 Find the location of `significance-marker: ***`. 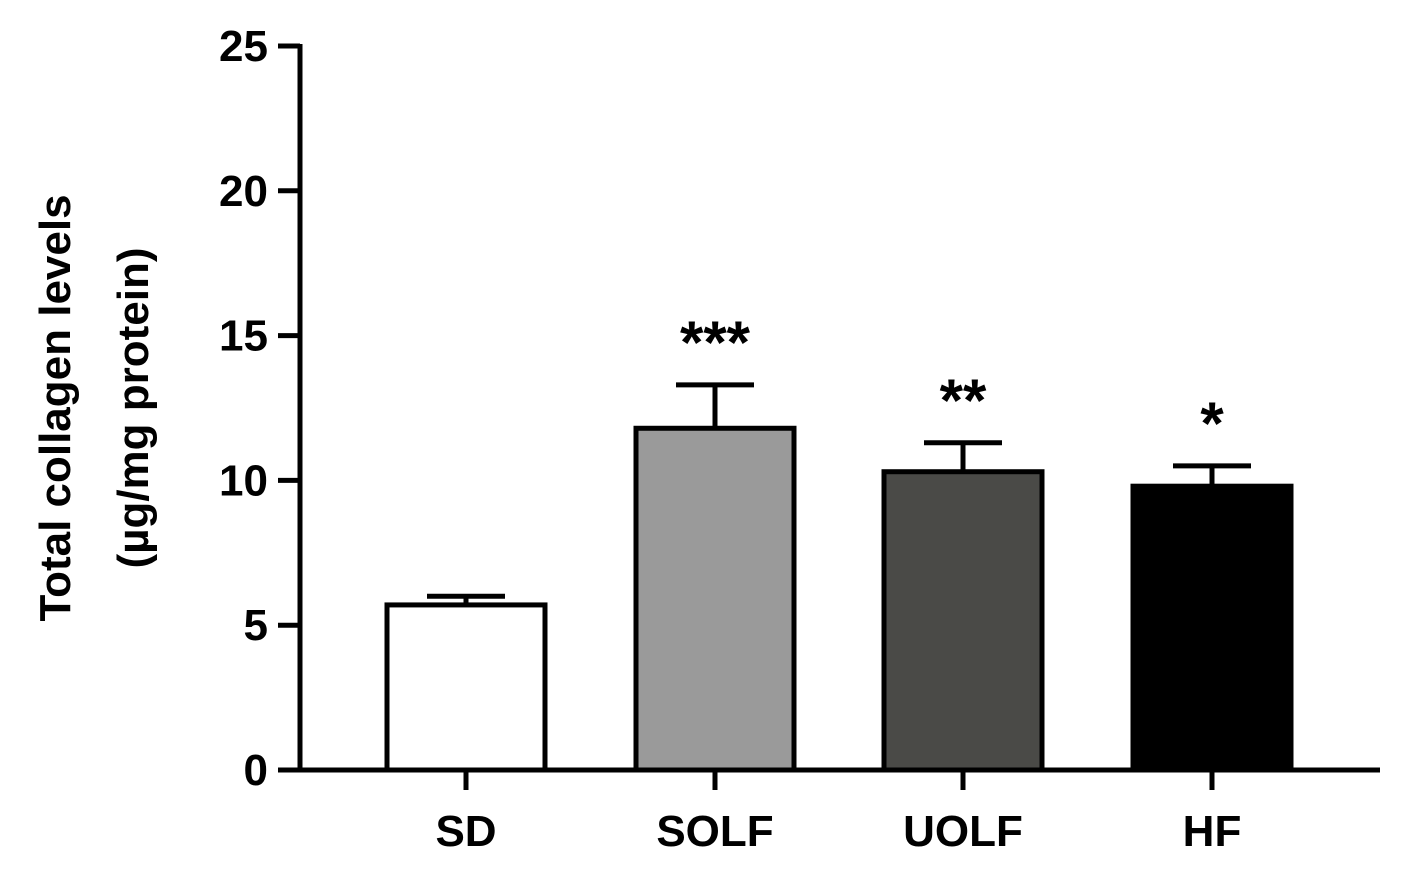

significance-marker: *** is located at coordinates (715, 342).